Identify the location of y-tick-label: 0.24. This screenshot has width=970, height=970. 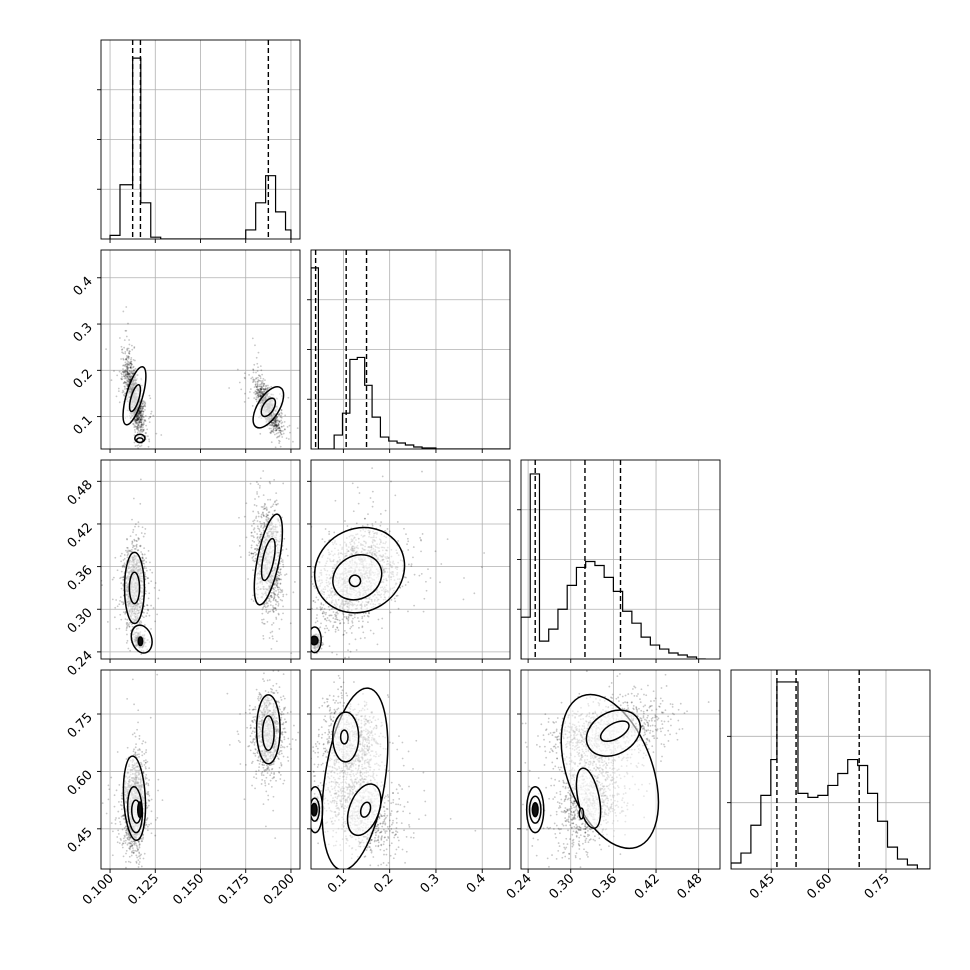
(80, 663).